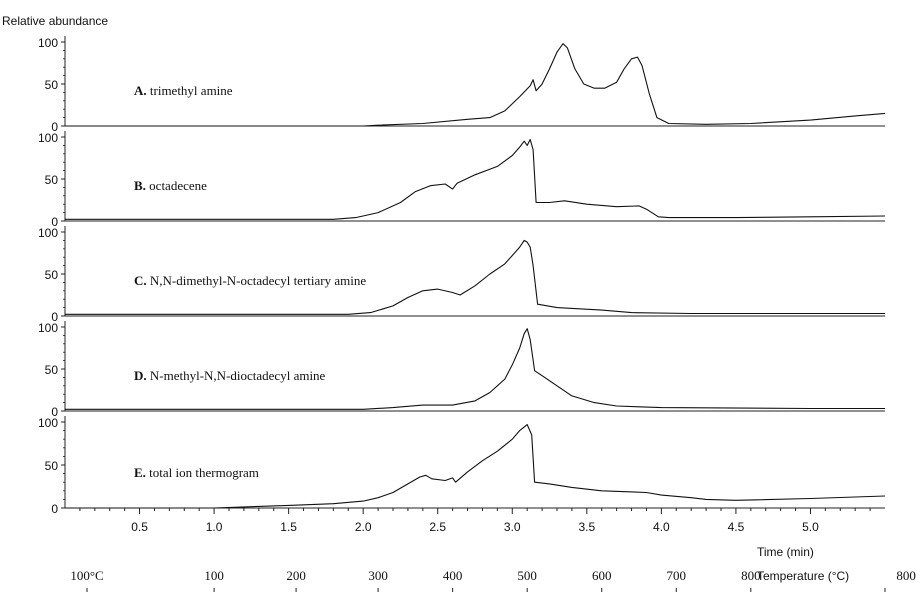 Image resolution: width=916 pixels, height=593 pixels. What do you see at coordinates (170, 185) in the screenshot?
I see `panel-label: B. octadecene` at bounding box center [170, 185].